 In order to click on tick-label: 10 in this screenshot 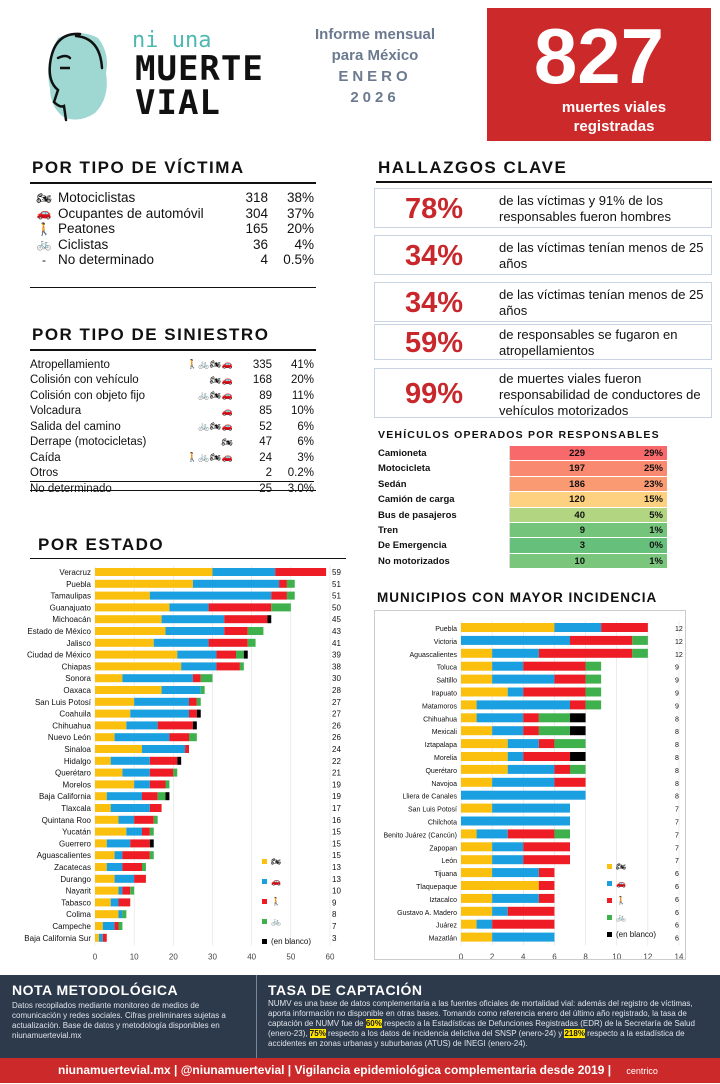, I will do `click(616, 957)`.